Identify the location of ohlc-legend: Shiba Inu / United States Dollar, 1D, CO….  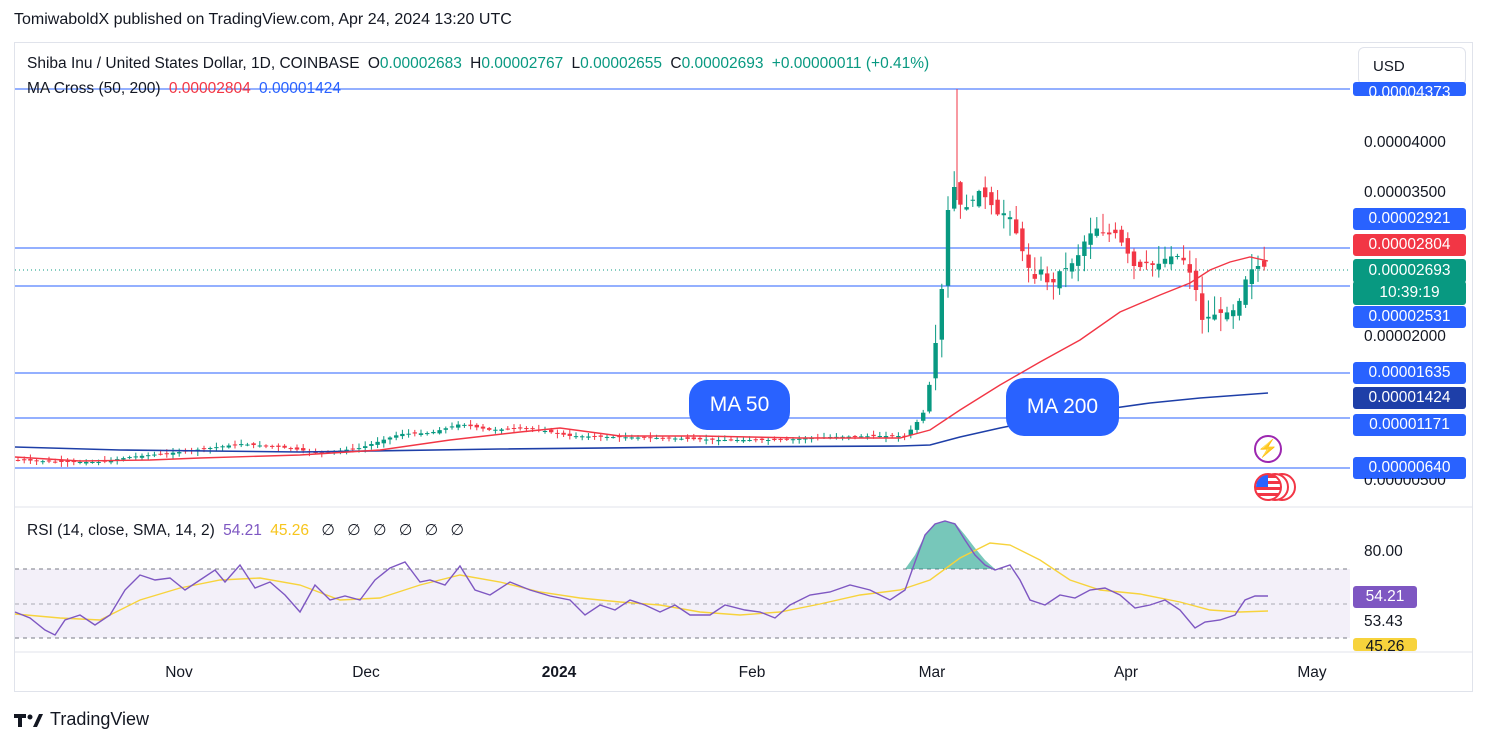
(480, 64).